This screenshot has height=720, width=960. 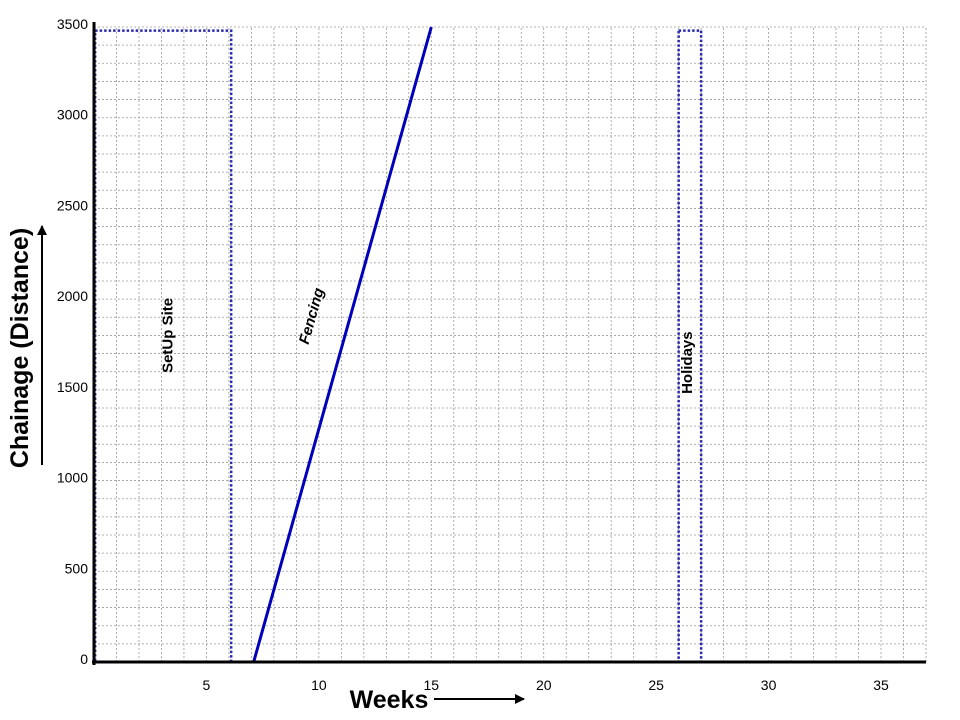 What do you see at coordinates (881, 685) in the screenshot?
I see `x-tick-label: 35` at bounding box center [881, 685].